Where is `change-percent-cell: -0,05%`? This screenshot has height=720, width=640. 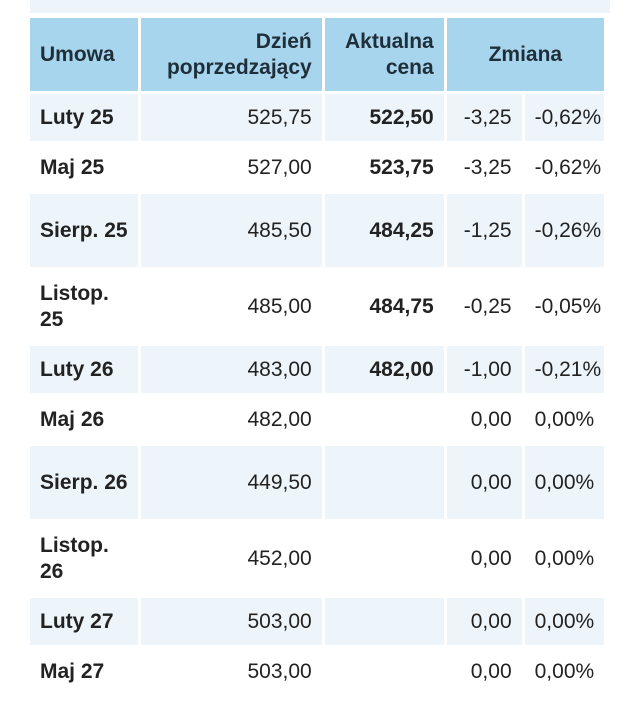
change-percent-cell: -0,05% is located at coordinates (564, 306).